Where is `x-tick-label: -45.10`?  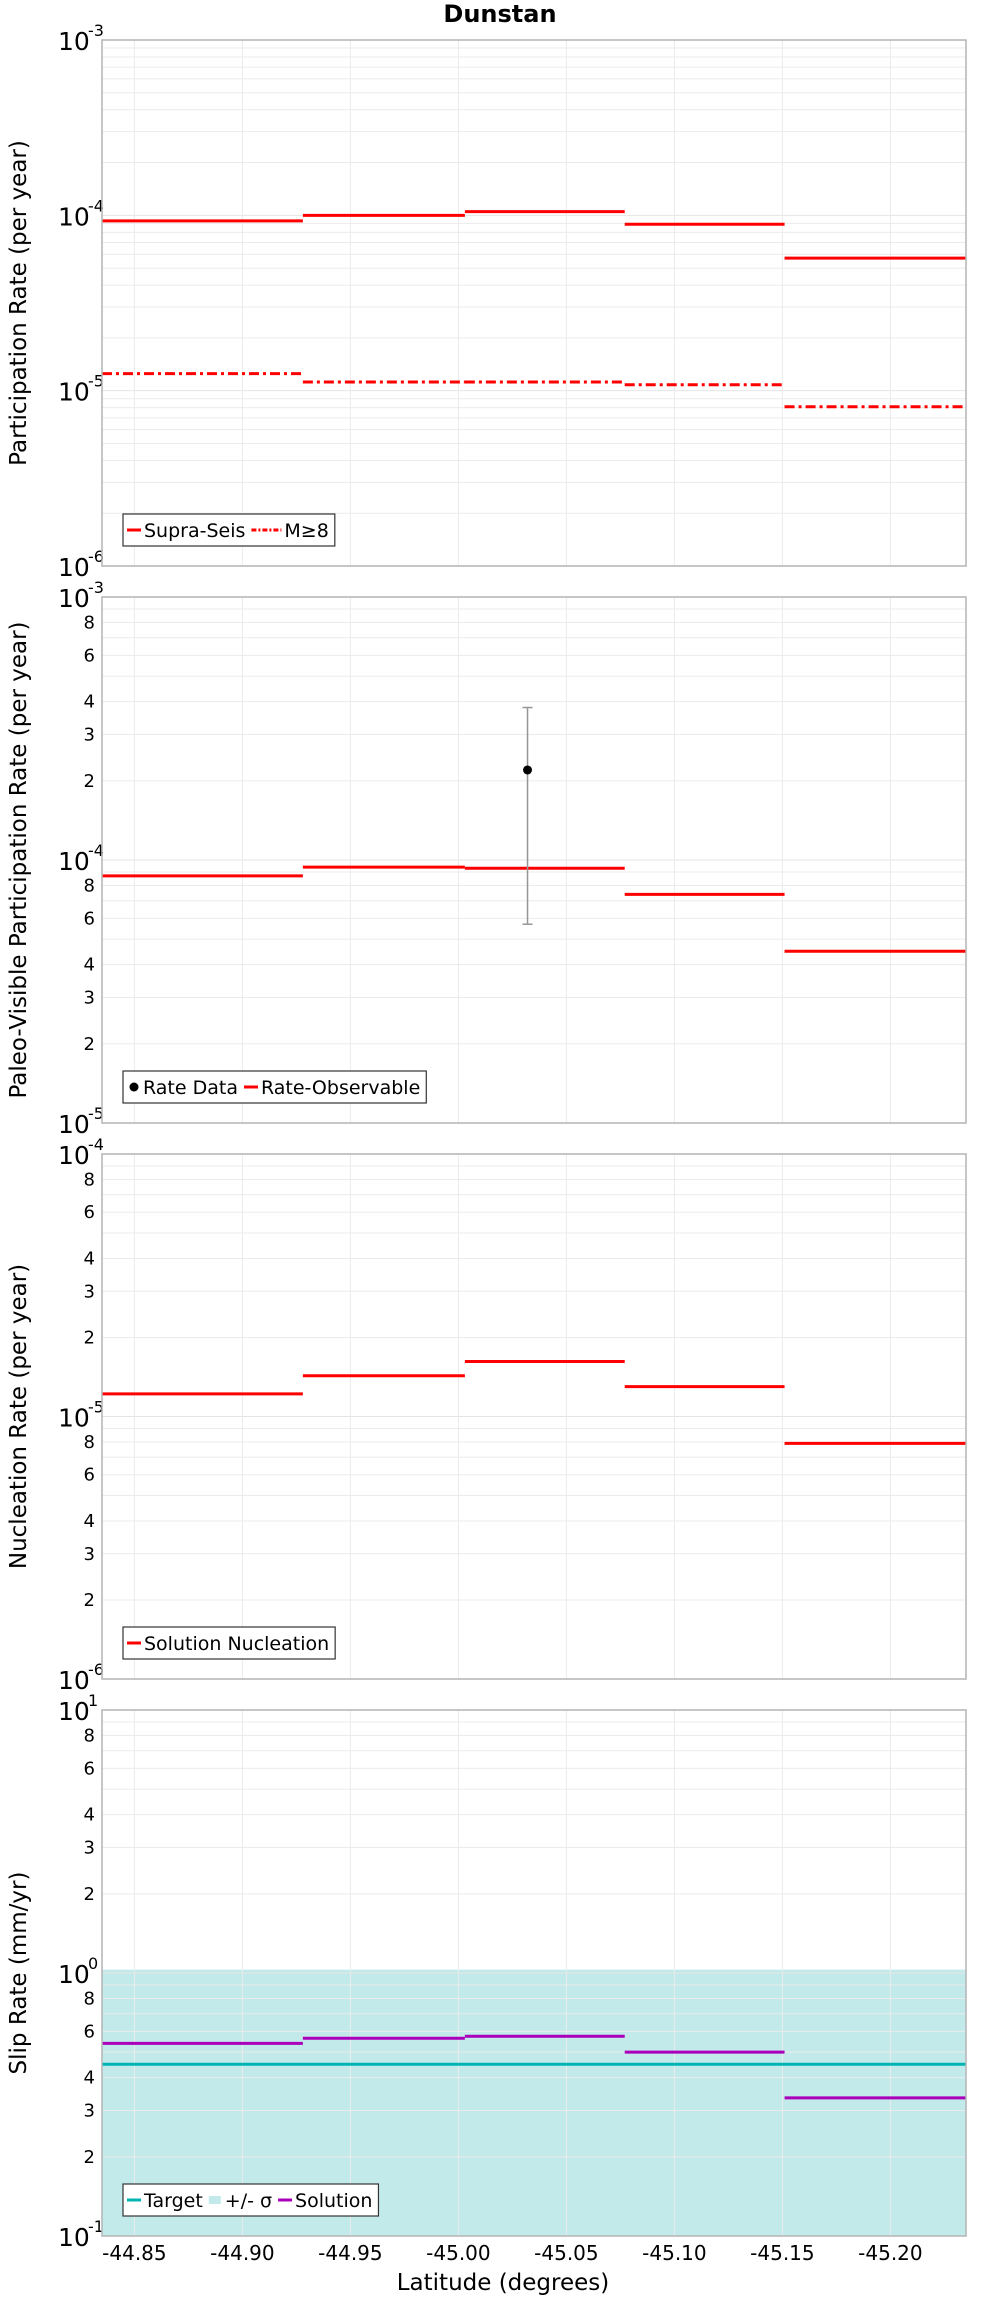 x-tick-label: -45.10 is located at coordinates (674, 2253).